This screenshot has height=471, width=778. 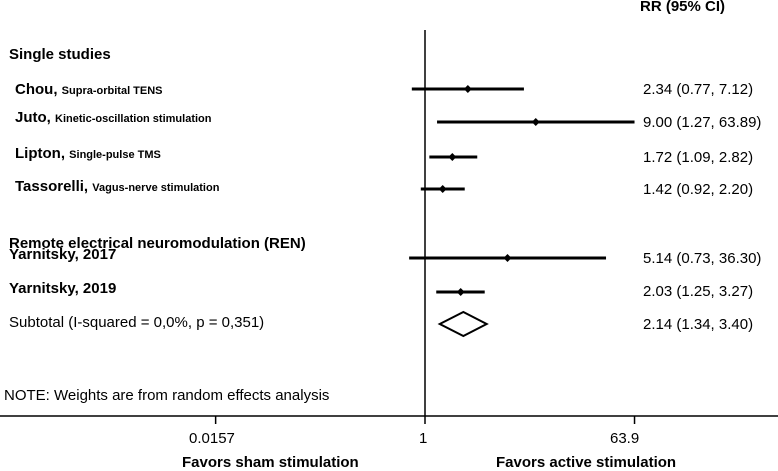 I want to click on study-detail: Single-pulse TMS, so click(x=115, y=155).